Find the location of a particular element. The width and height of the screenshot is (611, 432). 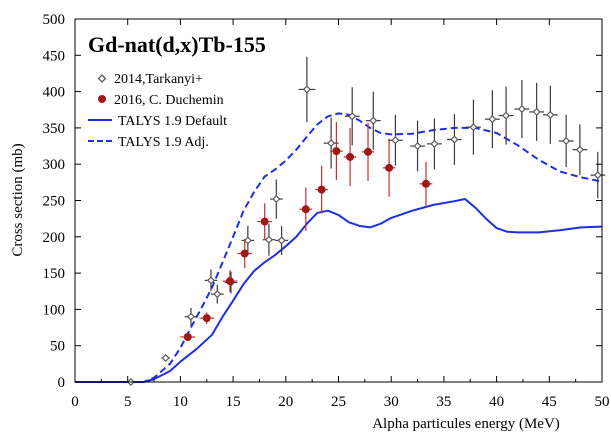

y-tick-label-10: 500 is located at coordinates (54, 20).